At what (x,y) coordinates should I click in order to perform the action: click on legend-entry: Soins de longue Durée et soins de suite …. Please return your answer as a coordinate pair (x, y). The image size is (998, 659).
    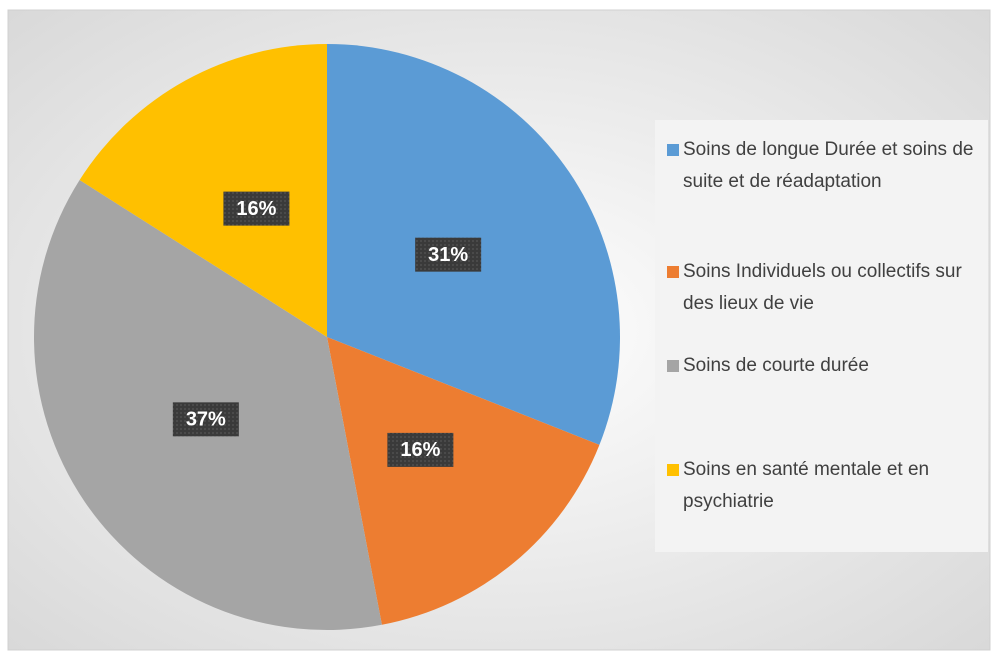
    Looking at the image, I should click on (823, 166).